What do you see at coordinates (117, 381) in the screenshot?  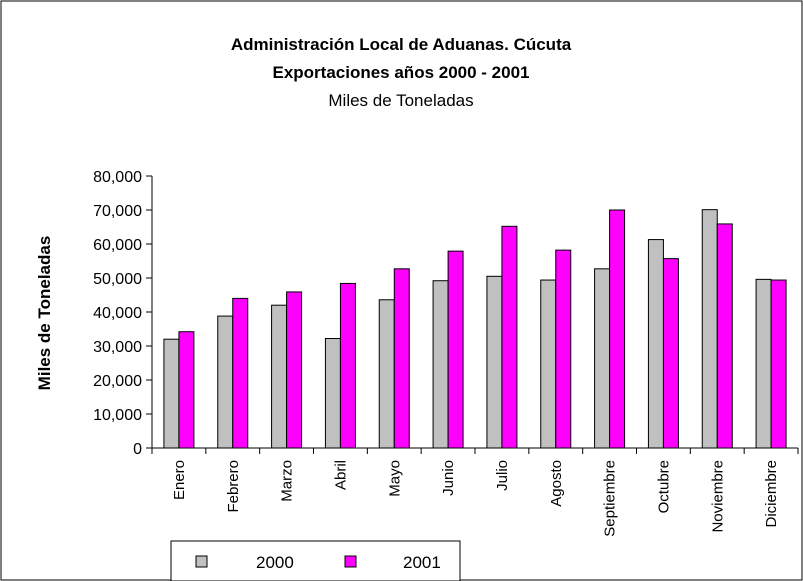 I see `y-tick-label: 20,000` at bounding box center [117, 381].